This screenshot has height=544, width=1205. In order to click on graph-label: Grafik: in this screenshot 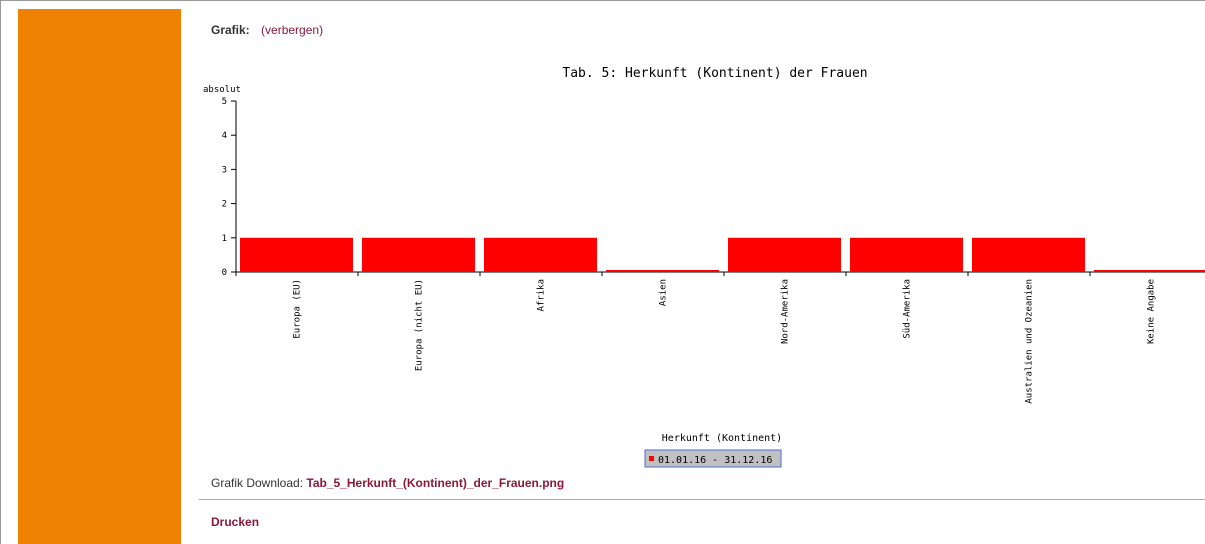, I will do `click(230, 30)`.